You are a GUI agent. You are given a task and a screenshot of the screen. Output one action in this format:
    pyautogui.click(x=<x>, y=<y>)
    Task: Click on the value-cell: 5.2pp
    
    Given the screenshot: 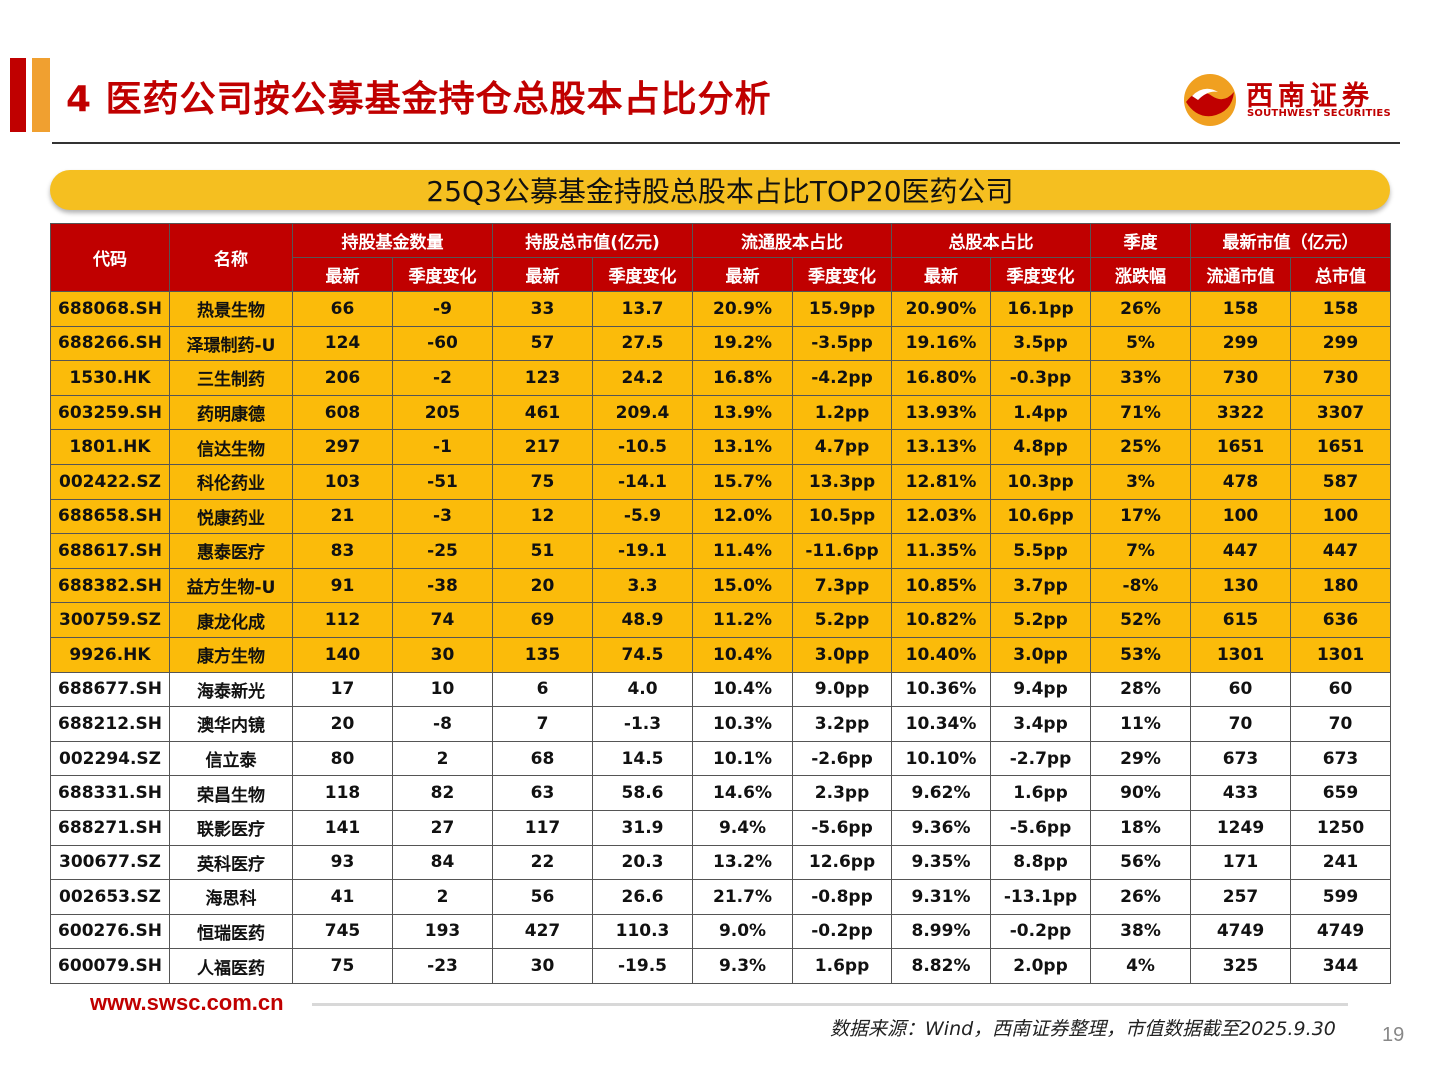 What is the action you would take?
    pyautogui.click(x=842, y=620)
    